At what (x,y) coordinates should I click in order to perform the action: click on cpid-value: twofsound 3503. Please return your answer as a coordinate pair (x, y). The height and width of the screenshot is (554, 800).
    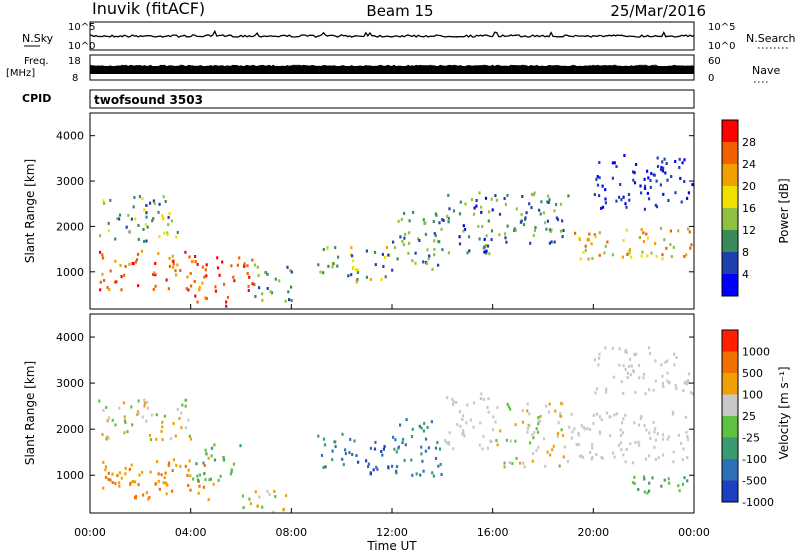
    Looking at the image, I should click on (148, 100).